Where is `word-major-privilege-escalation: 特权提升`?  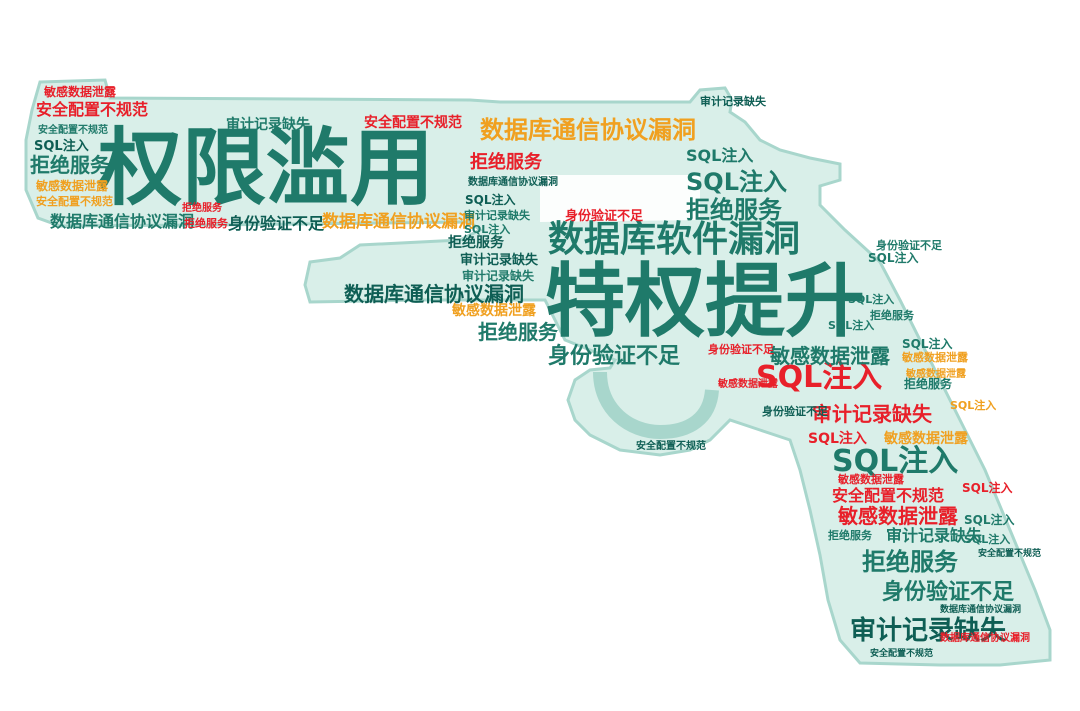
word-major-privilege-escalation: 特权提升 is located at coordinates (705, 301).